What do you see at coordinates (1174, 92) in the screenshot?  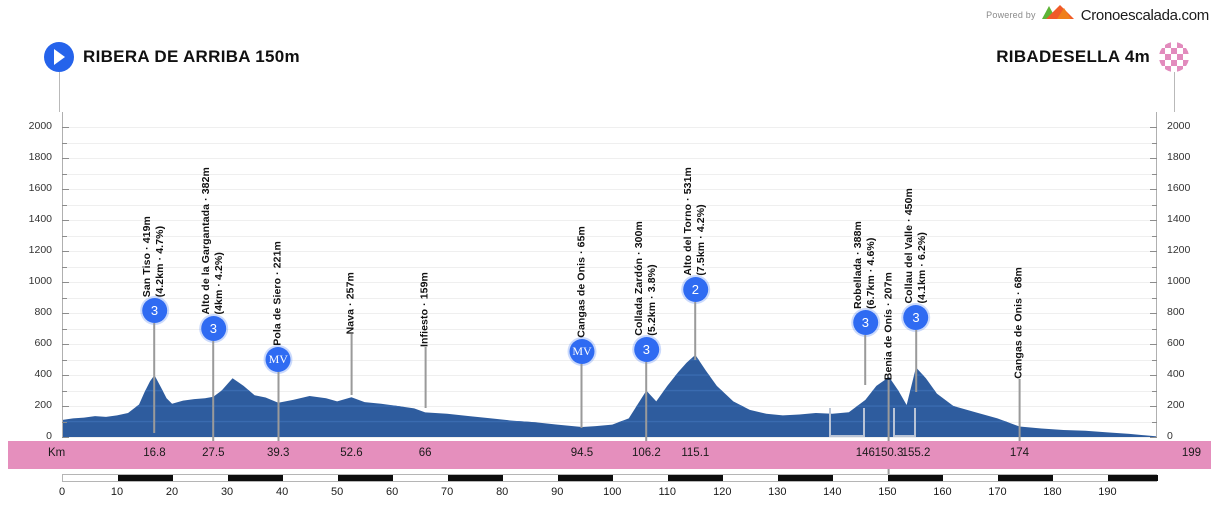 I see `finish-marker-stem` at bounding box center [1174, 92].